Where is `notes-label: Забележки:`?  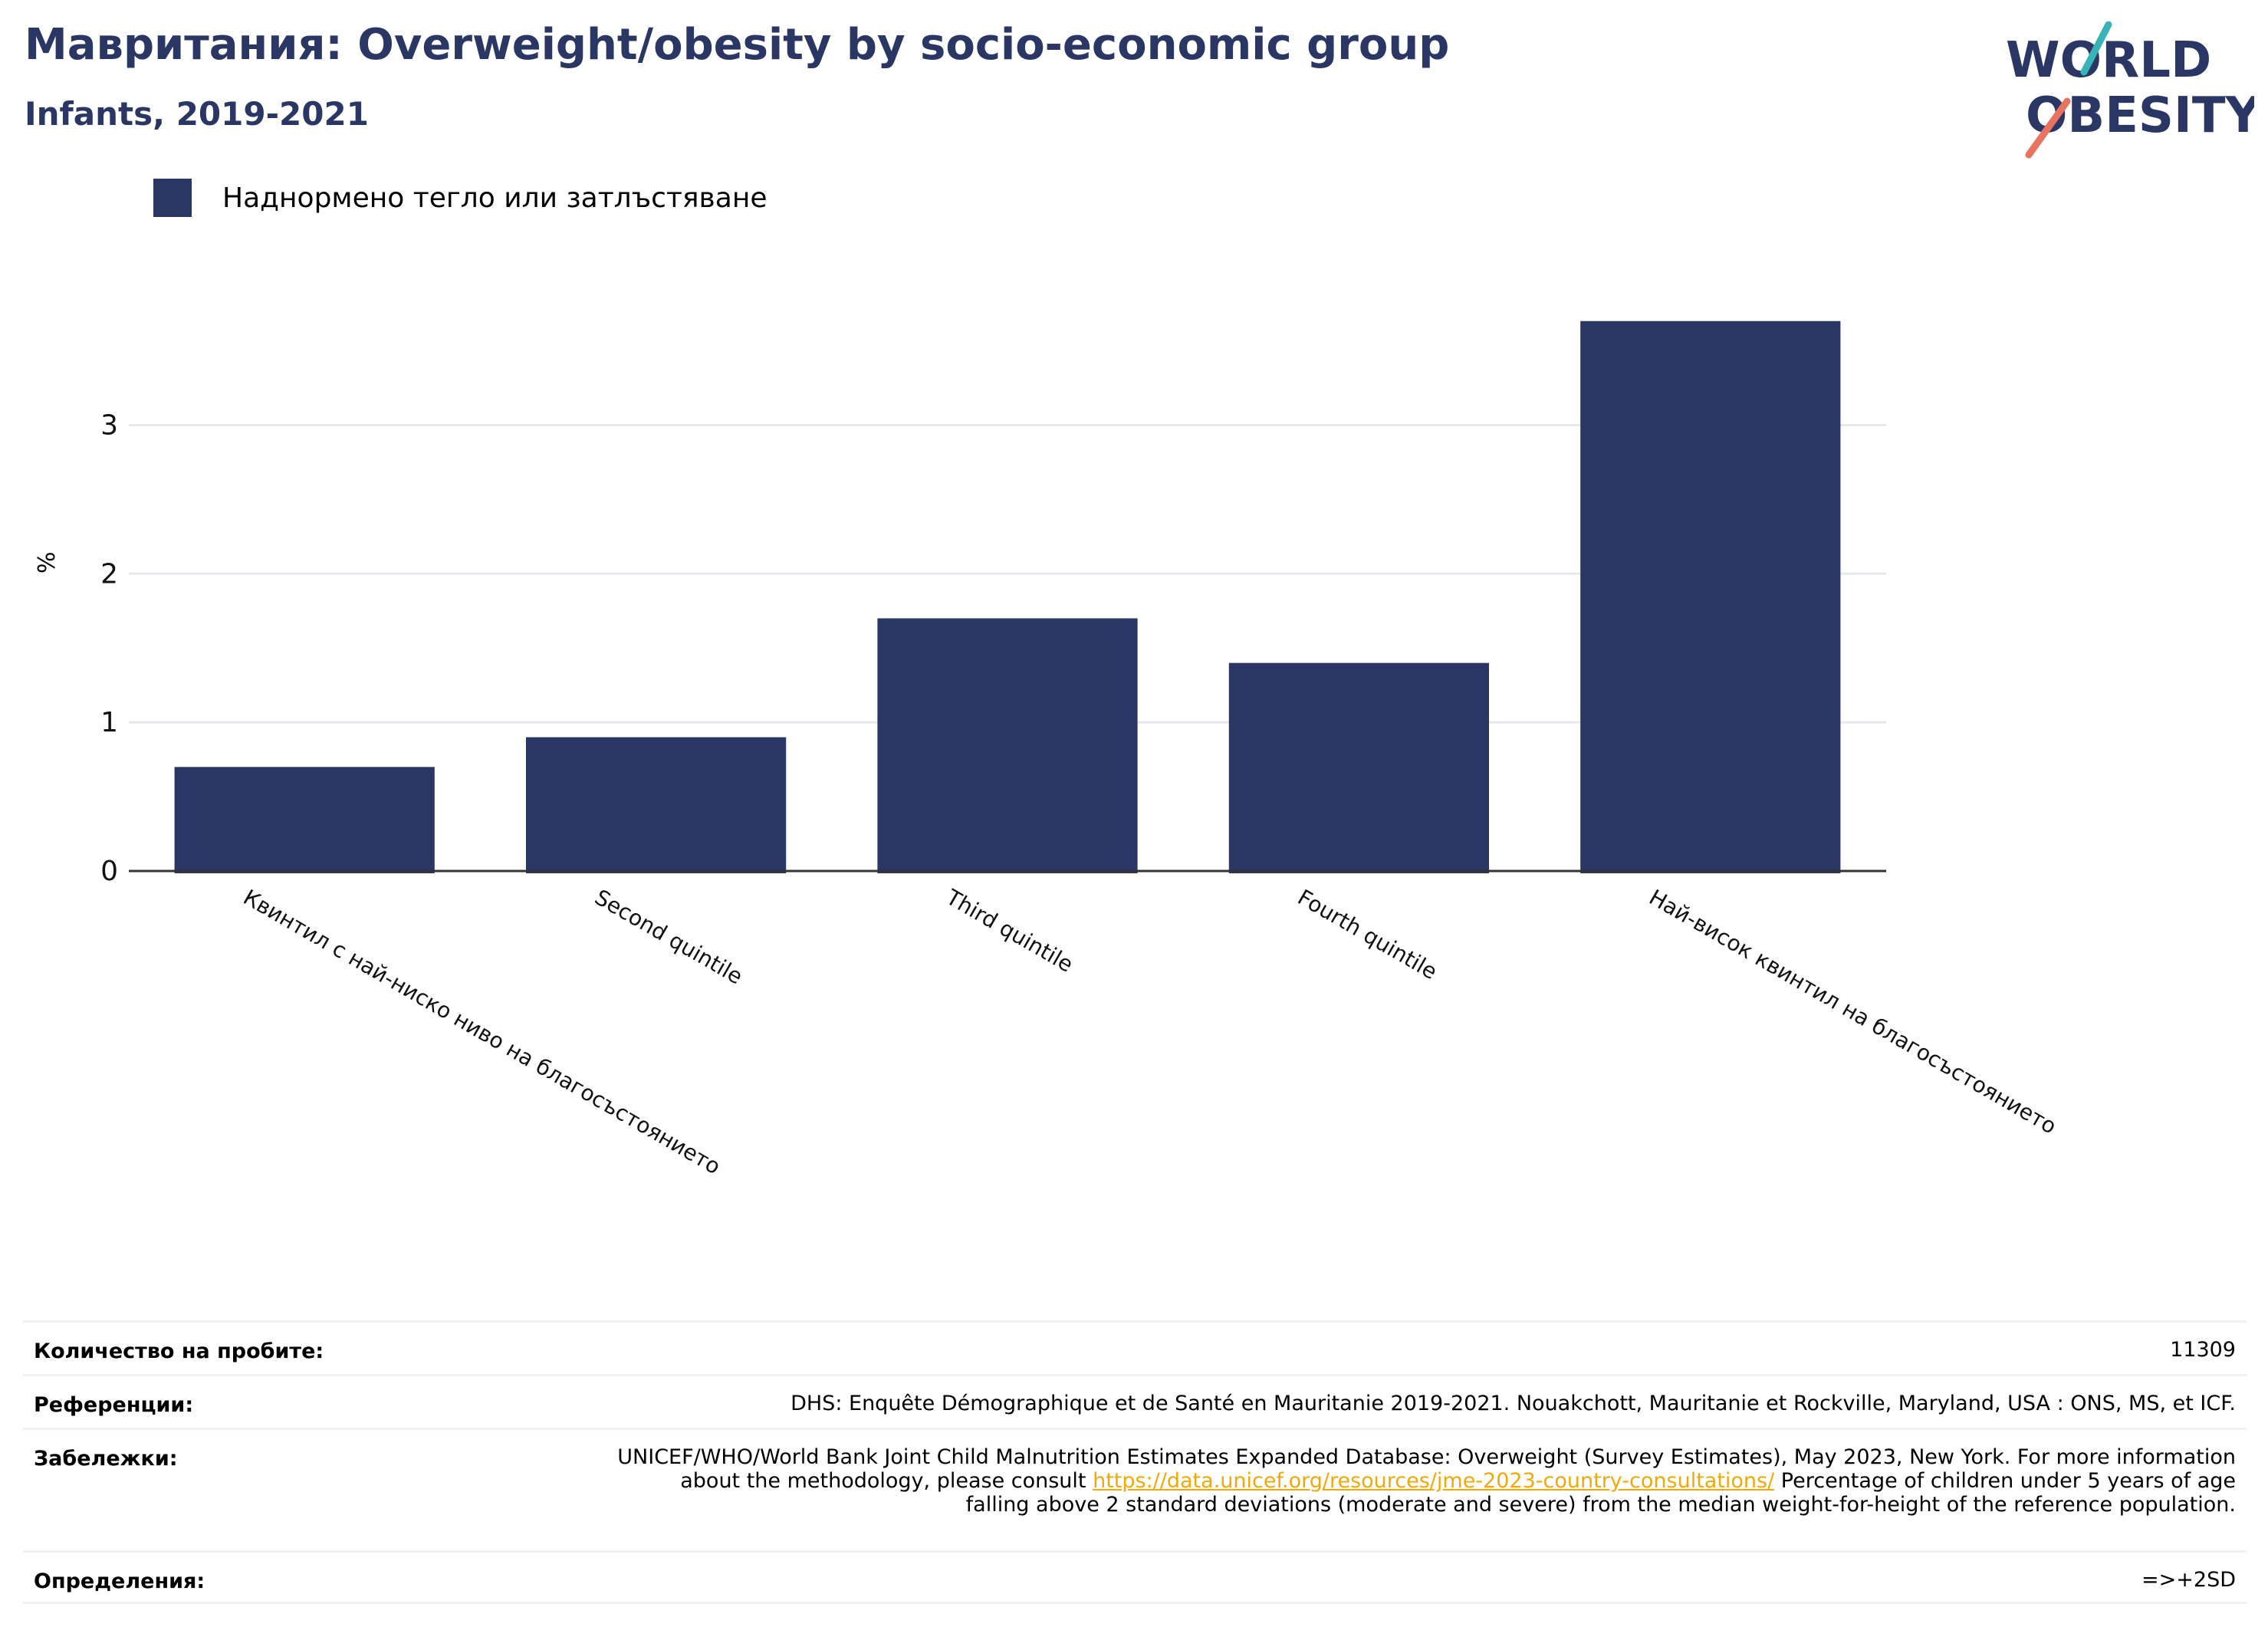
notes-label: Забележки: is located at coordinates (106, 1459).